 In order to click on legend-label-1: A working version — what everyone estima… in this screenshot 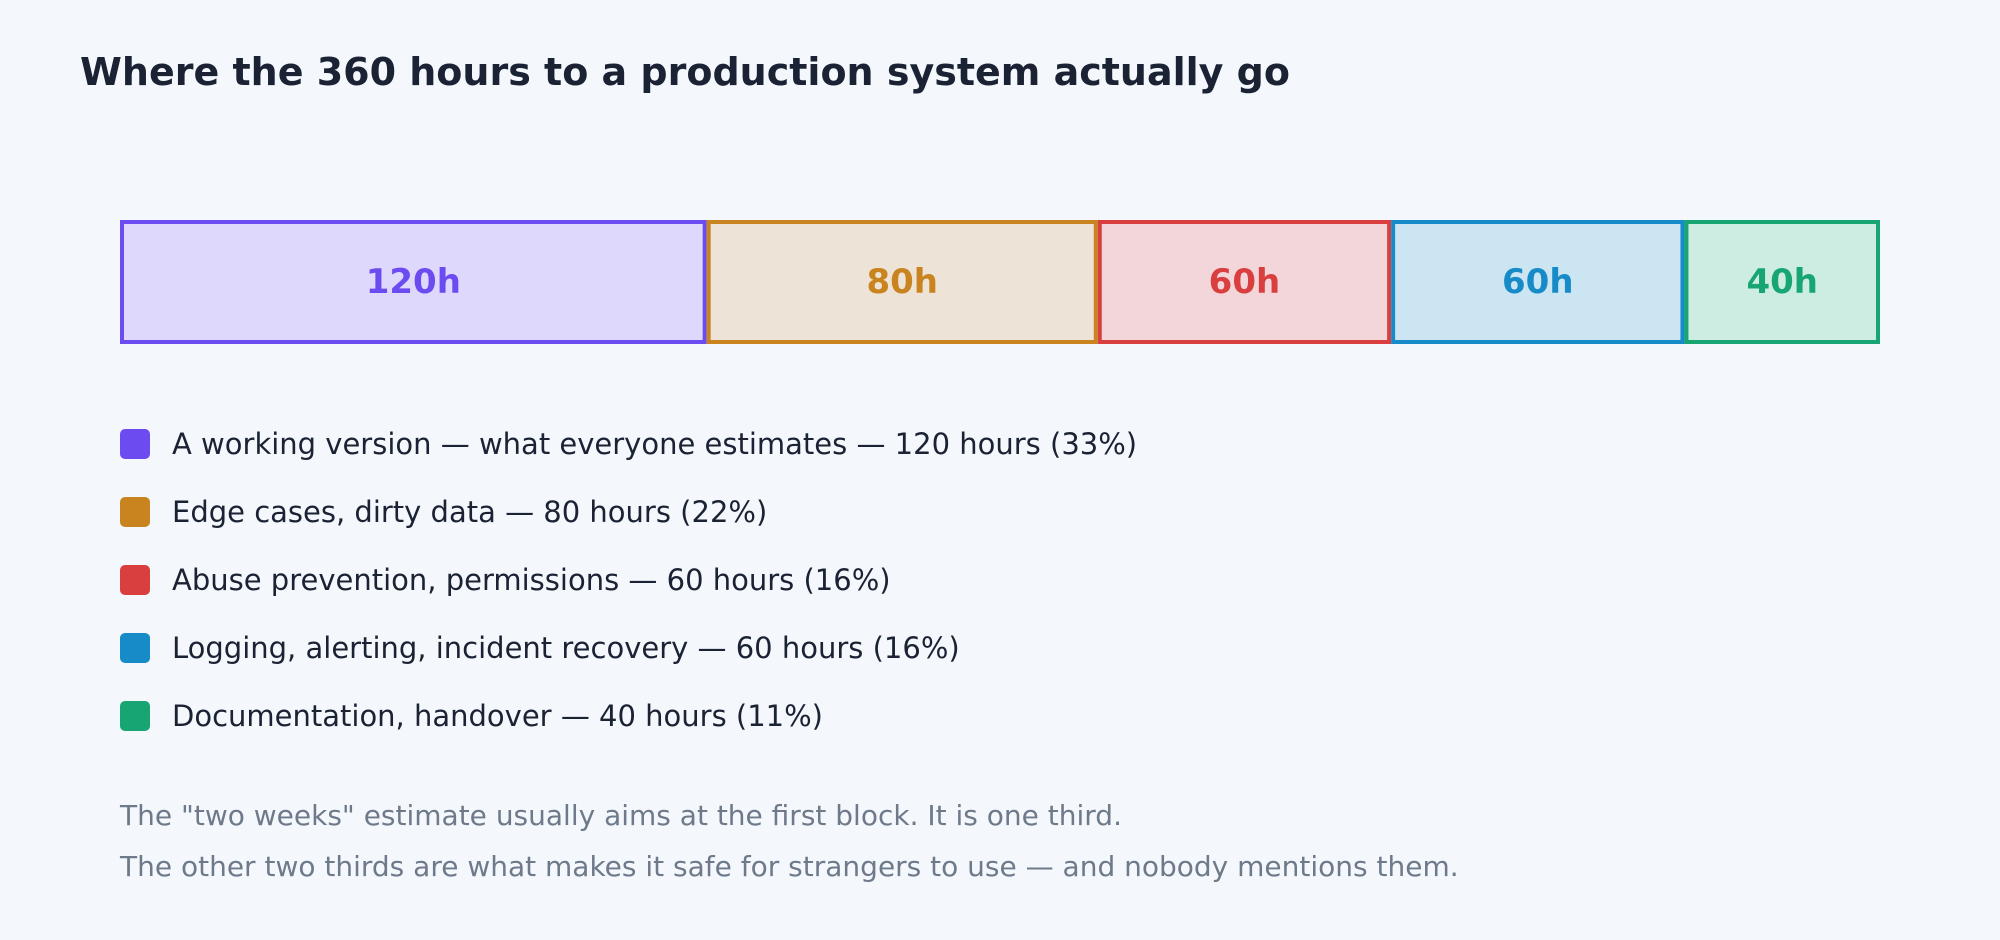, I will do `click(655, 444)`.